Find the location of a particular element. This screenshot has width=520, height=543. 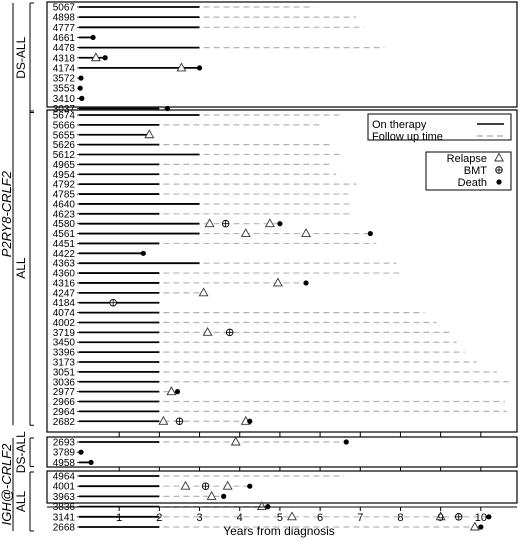

patient-row: 4318 is located at coordinates (80, 58).